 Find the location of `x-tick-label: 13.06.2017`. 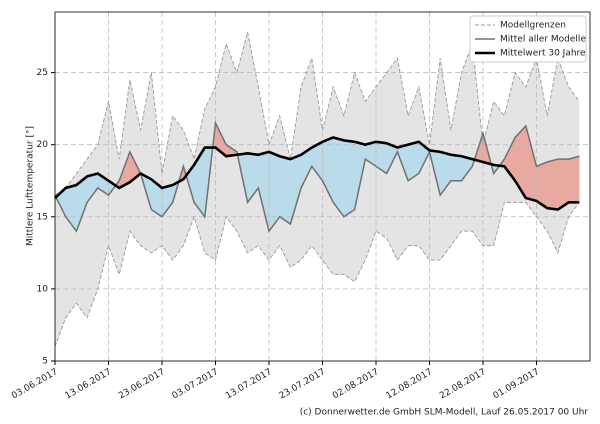

x-tick-label: 13.06.2017 is located at coordinates (89, 384).